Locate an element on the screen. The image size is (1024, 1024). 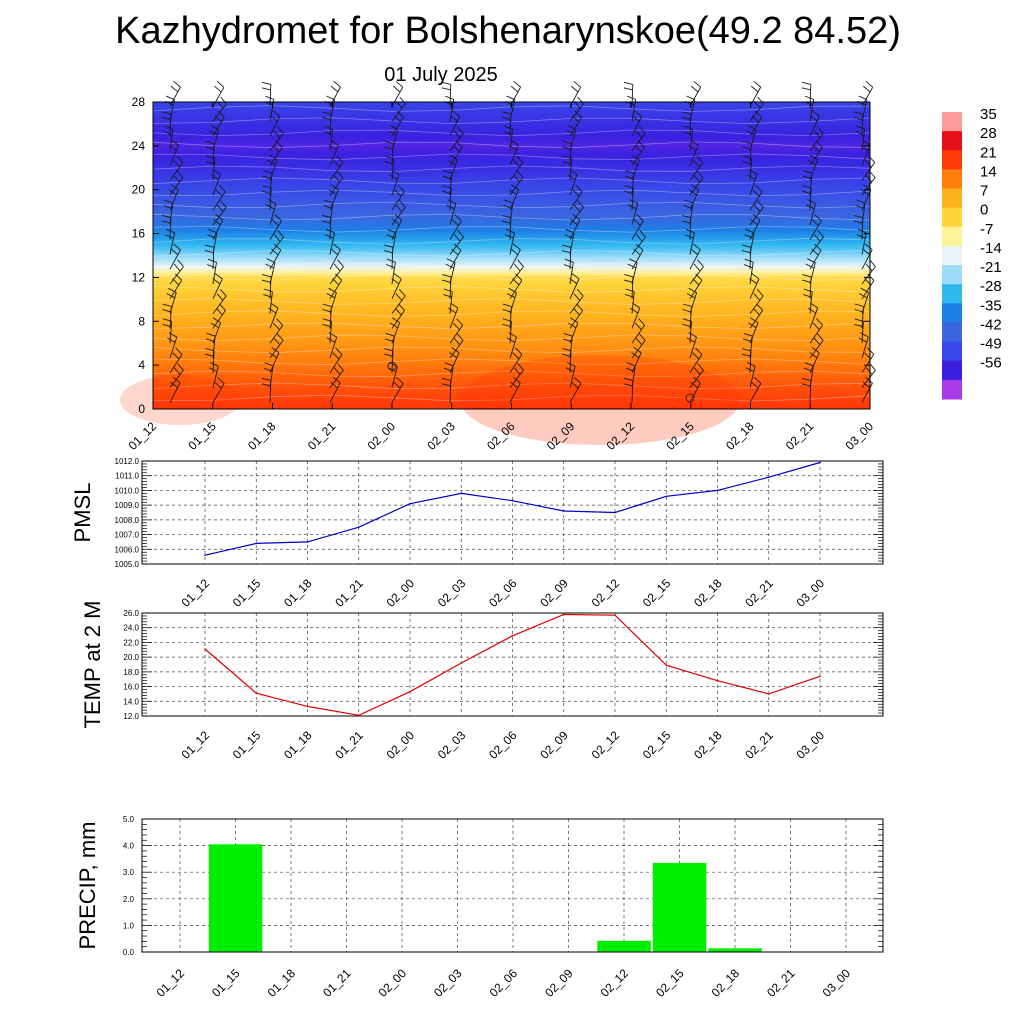
y-tick-label: 0.0 is located at coordinates (129, 952).